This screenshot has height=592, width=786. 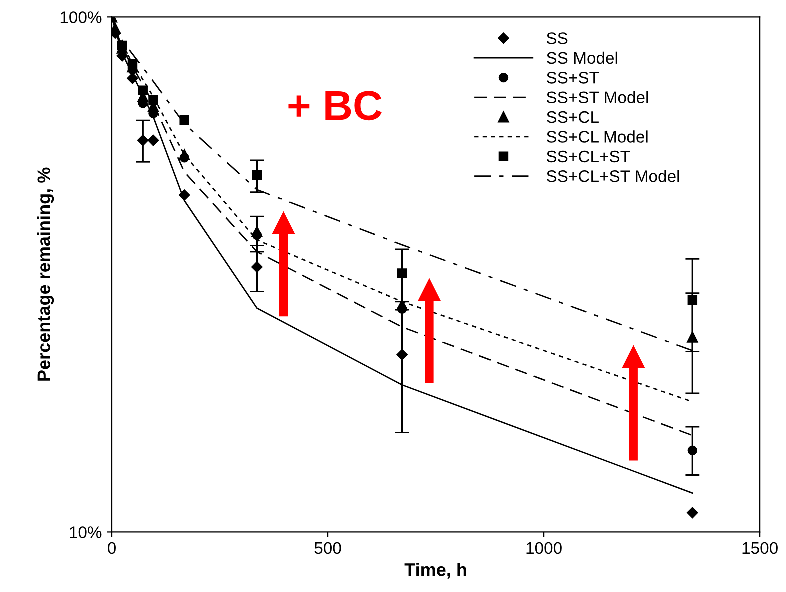 What do you see at coordinates (86, 532) in the screenshot?
I see `y-tick-label: 10%` at bounding box center [86, 532].